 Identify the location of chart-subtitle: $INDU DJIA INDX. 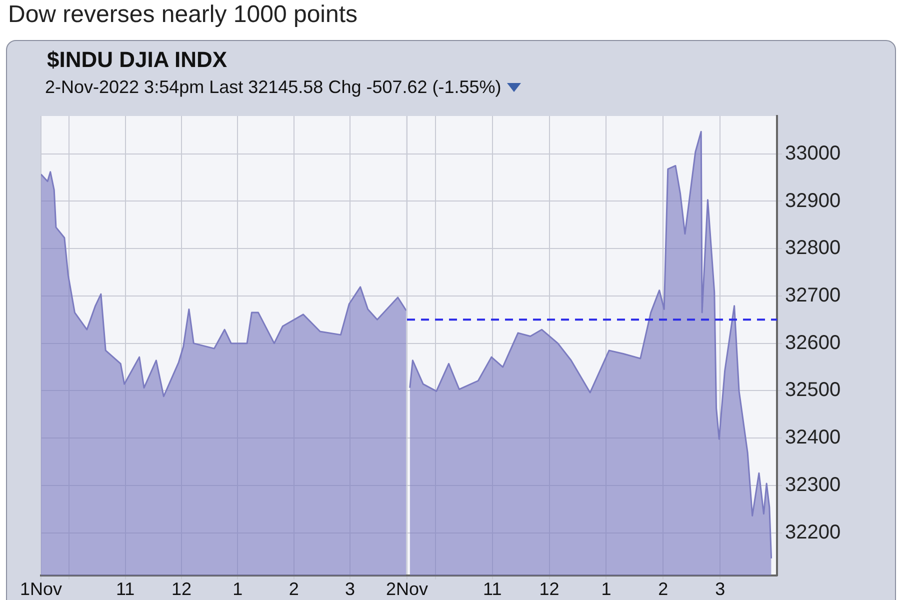
(137, 60).